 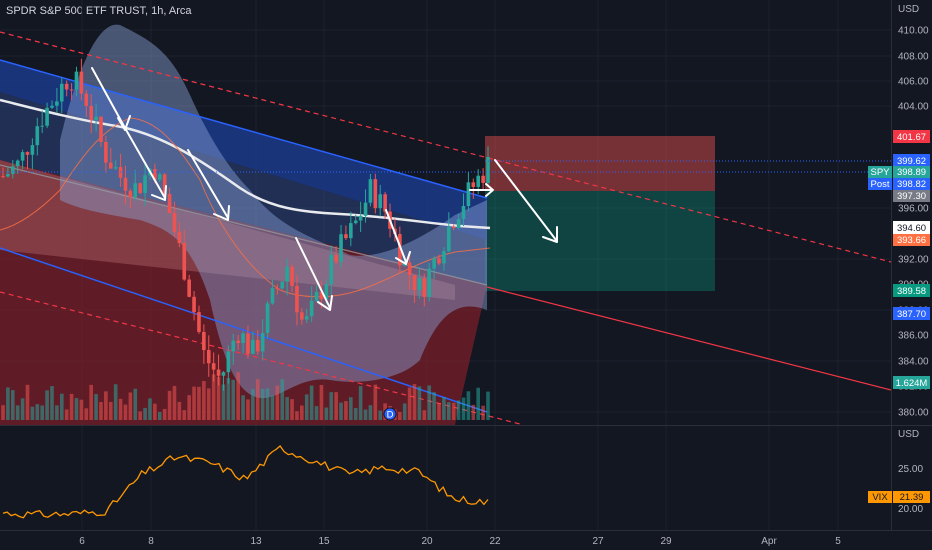 What do you see at coordinates (911, 160) in the screenshot?
I see `badge-entry` at bounding box center [911, 160].